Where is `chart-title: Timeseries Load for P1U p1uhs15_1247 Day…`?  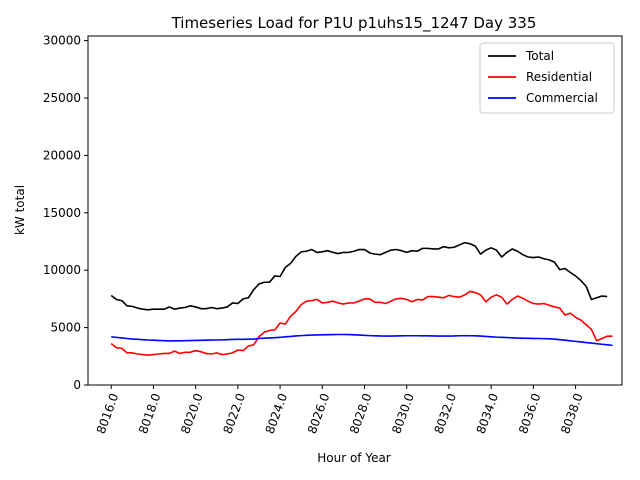 chart-title: Timeseries Load for P1U p1uhs15_1247 Day… is located at coordinates (354, 23).